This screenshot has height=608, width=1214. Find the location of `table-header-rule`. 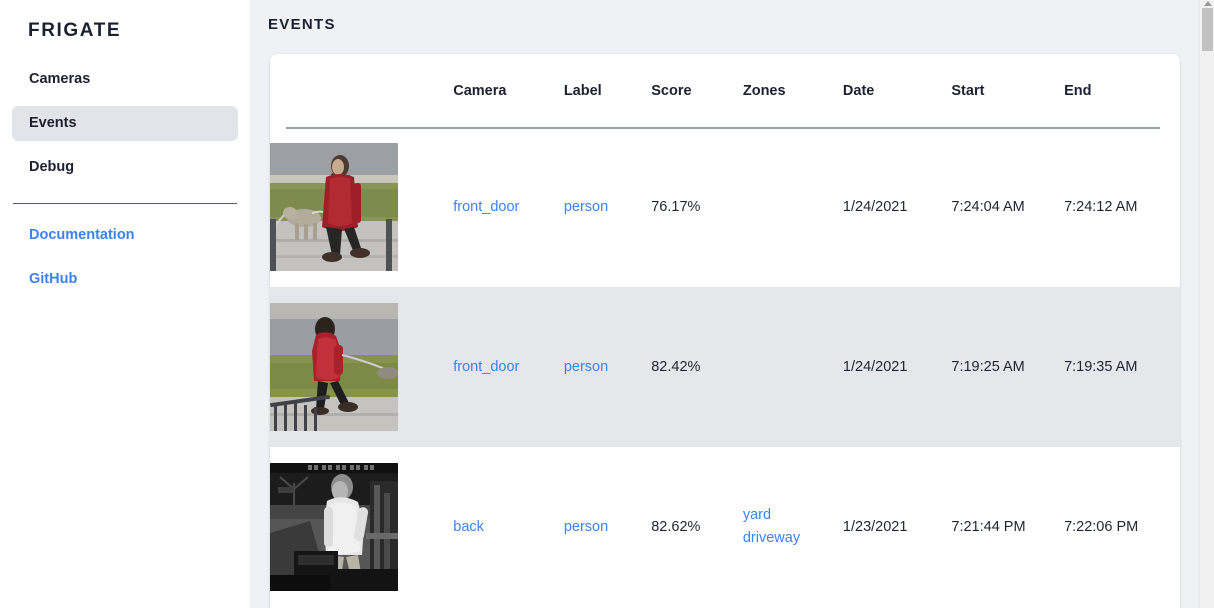

table-header-rule is located at coordinates (723, 128).